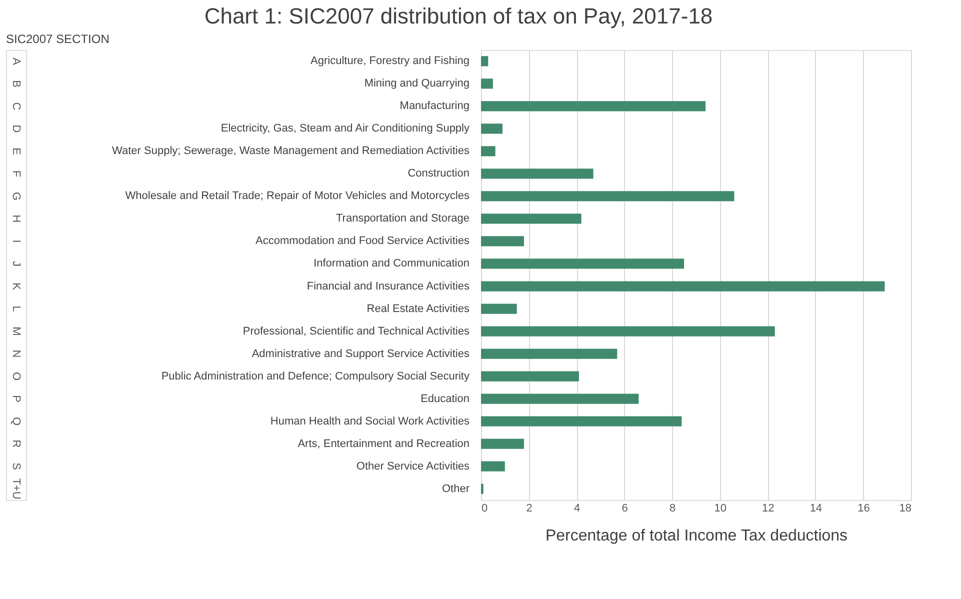 The image size is (961, 599). What do you see at coordinates (768, 508) in the screenshot?
I see `x-tick-label: 12` at bounding box center [768, 508].